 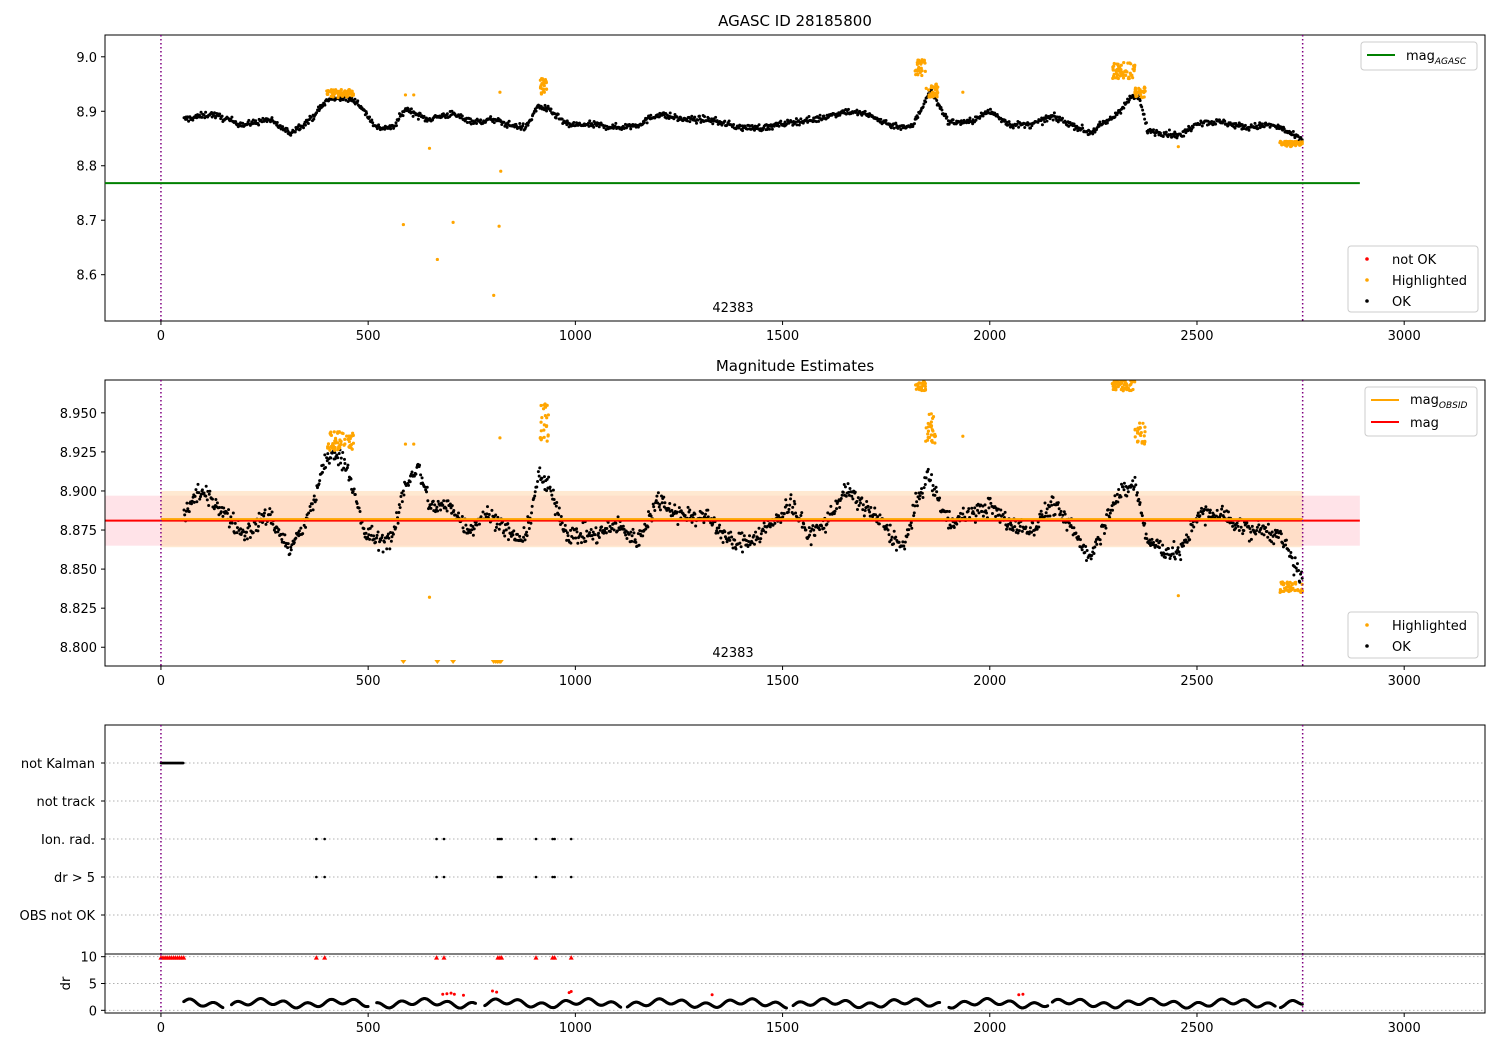 What do you see at coordinates (78, 570) in the screenshot?
I see `y-tick-label: 8.850` at bounding box center [78, 570].